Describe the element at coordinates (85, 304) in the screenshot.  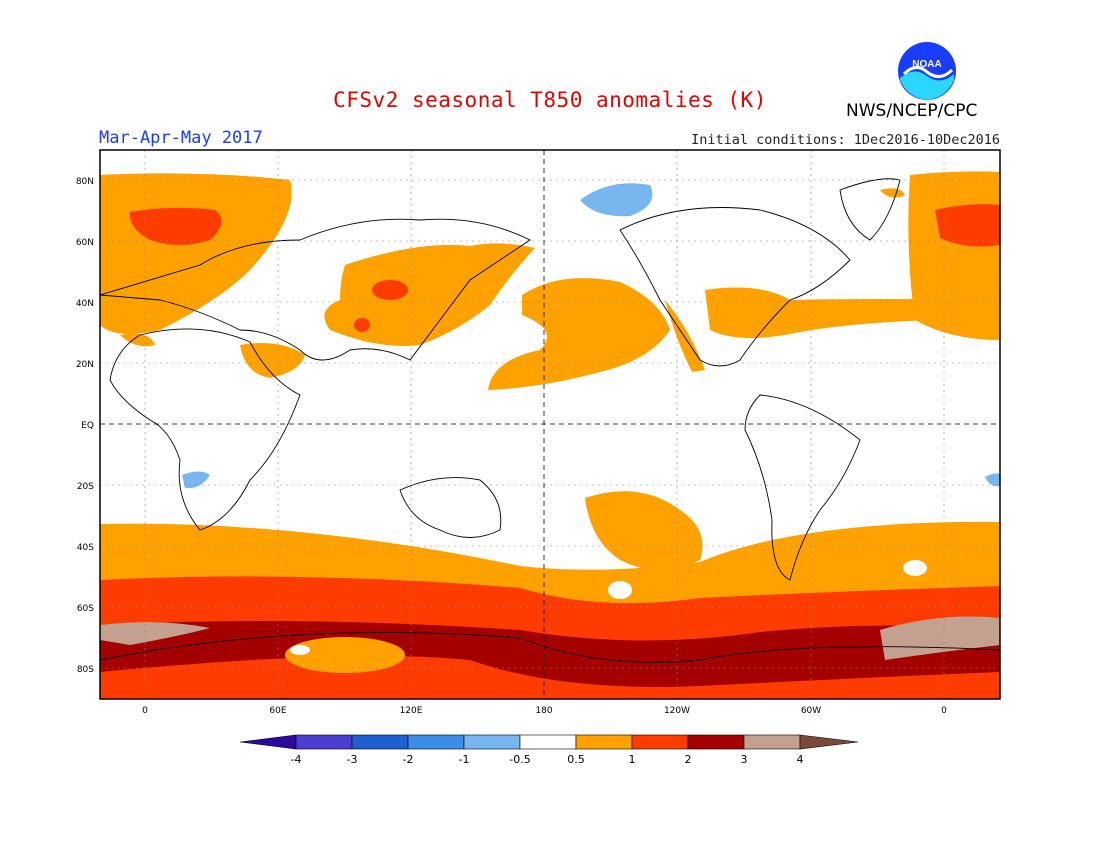
I see `lat-label: 40N` at that location.